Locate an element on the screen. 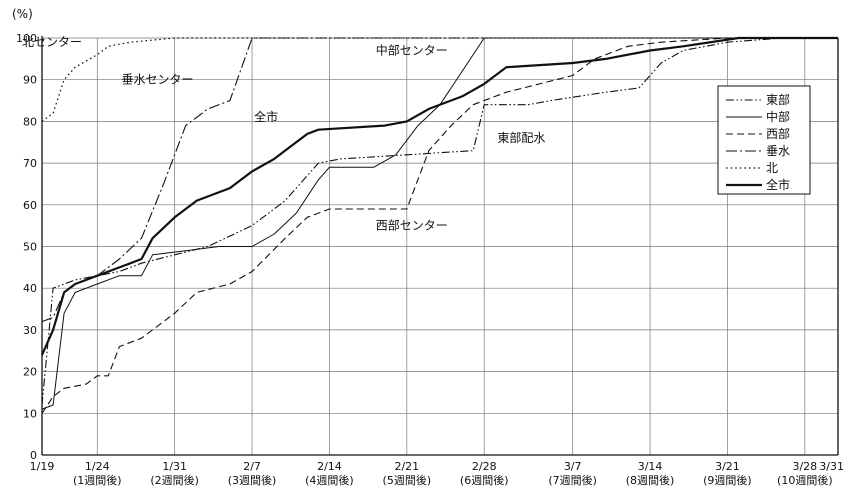 The height and width of the screenshot is (490, 846). y-tick-label: 0 is located at coordinates (33, 455).